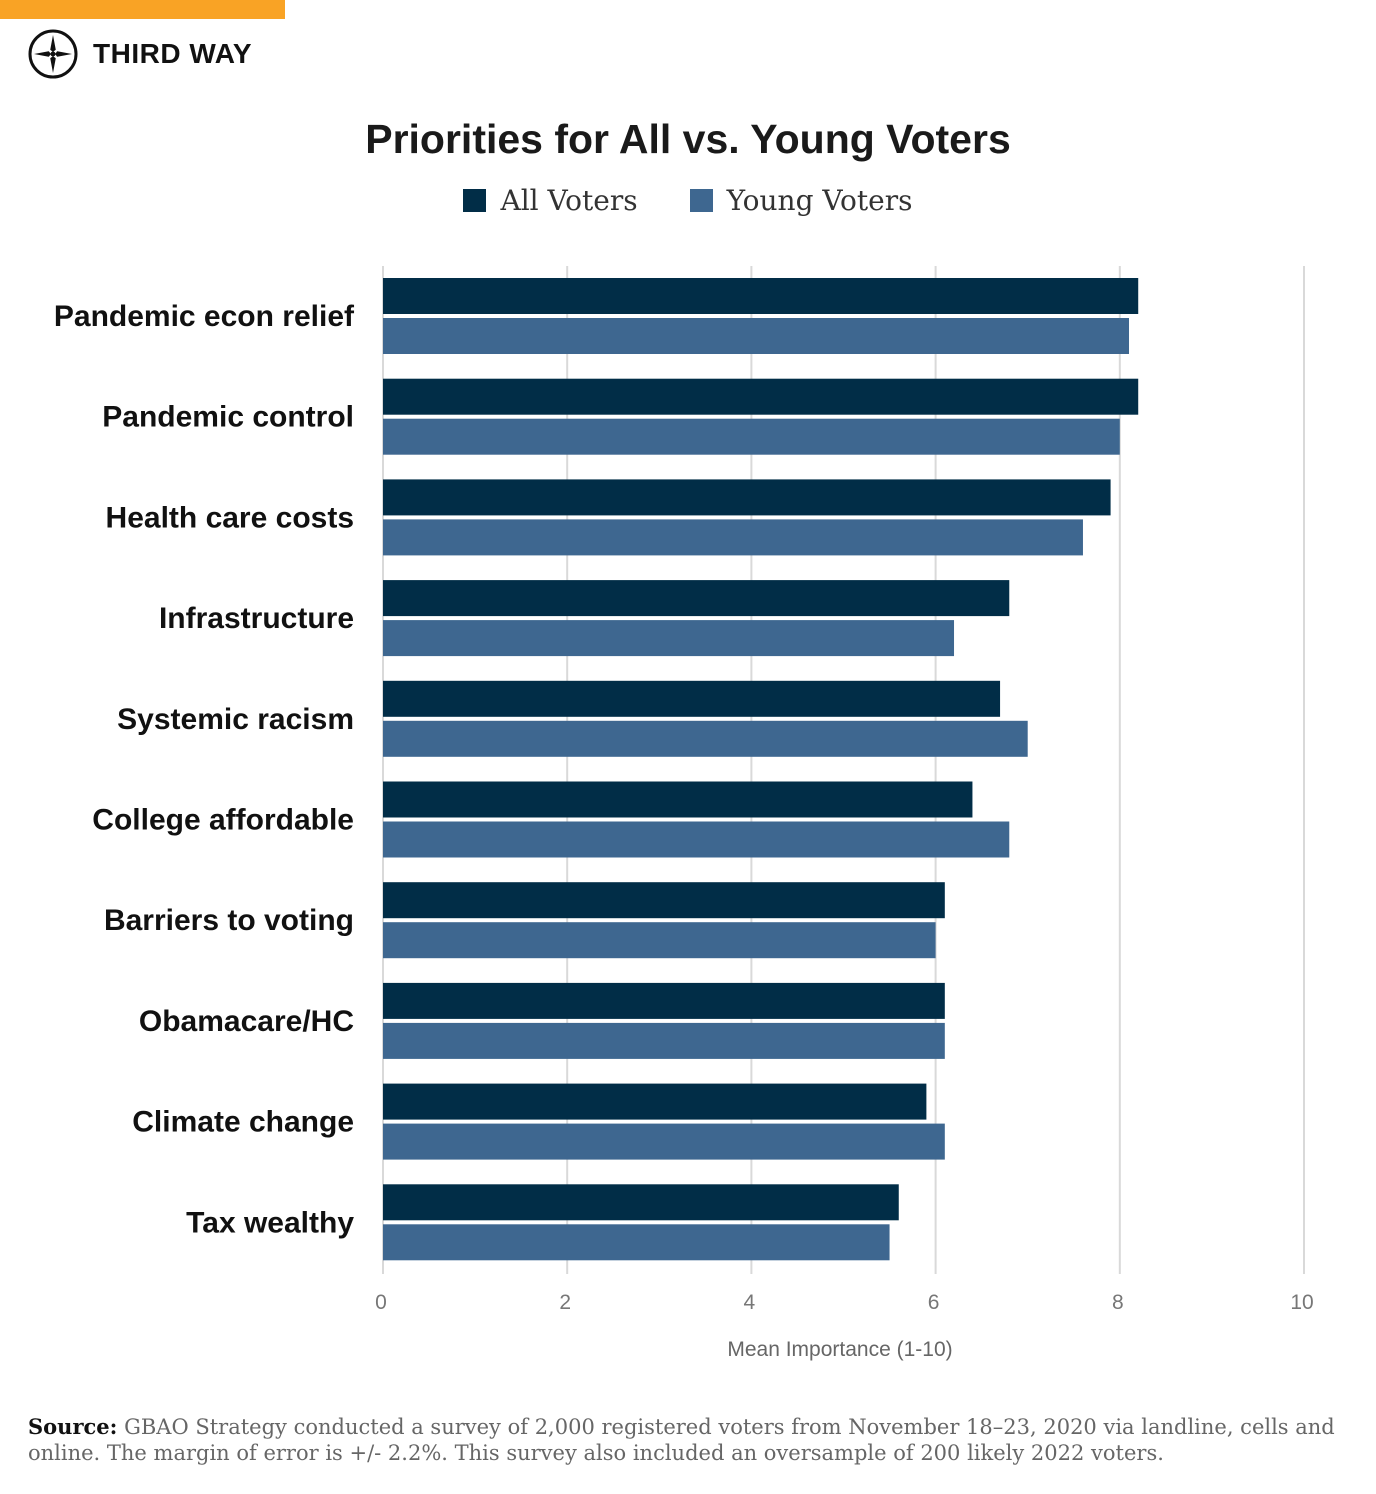 Image resolution: width=1376 pixels, height=1494 pixels. Describe the element at coordinates (270, 1222) in the screenshot. I see `category-label: Tax wealthy` at that location.